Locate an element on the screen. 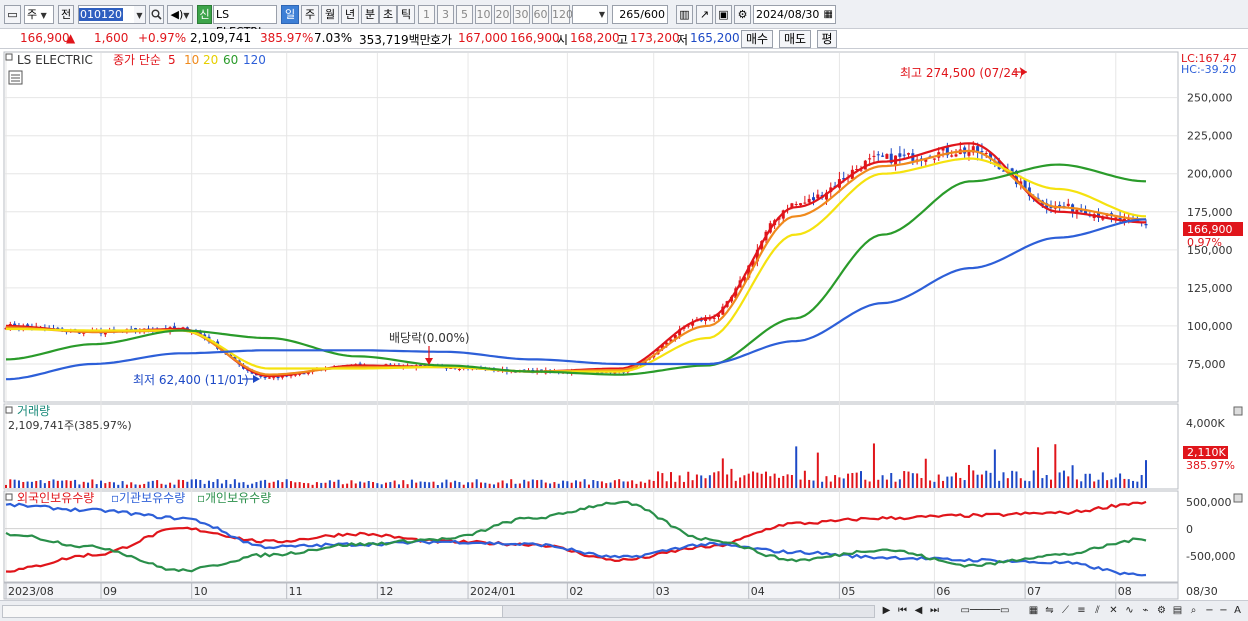  settings-icon: ⚙ is located at coordinates (1161, 610).